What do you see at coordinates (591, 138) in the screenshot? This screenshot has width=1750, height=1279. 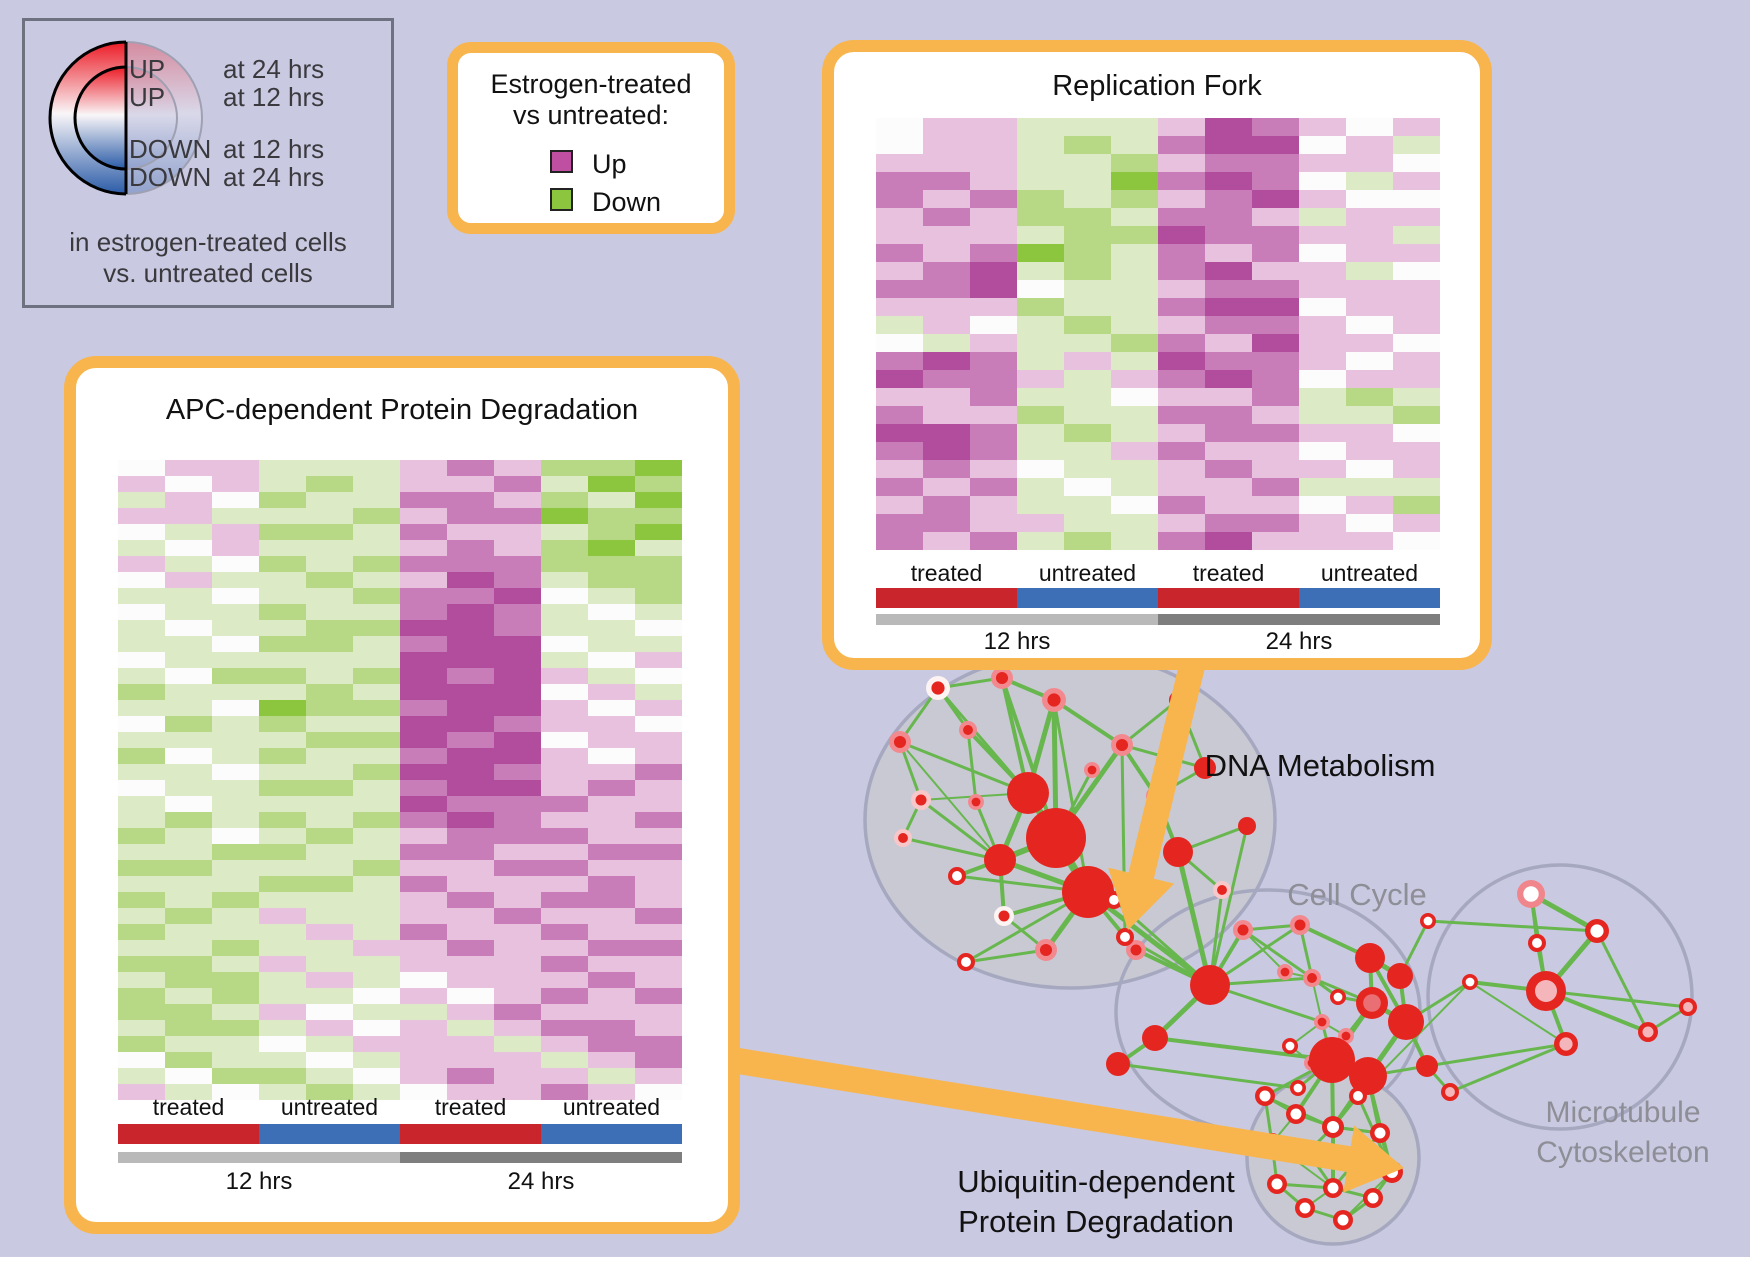 I see `estrogen-color-legend: Estrogen-treated vs untreated: Up Down` at bounding box center [591, 138].